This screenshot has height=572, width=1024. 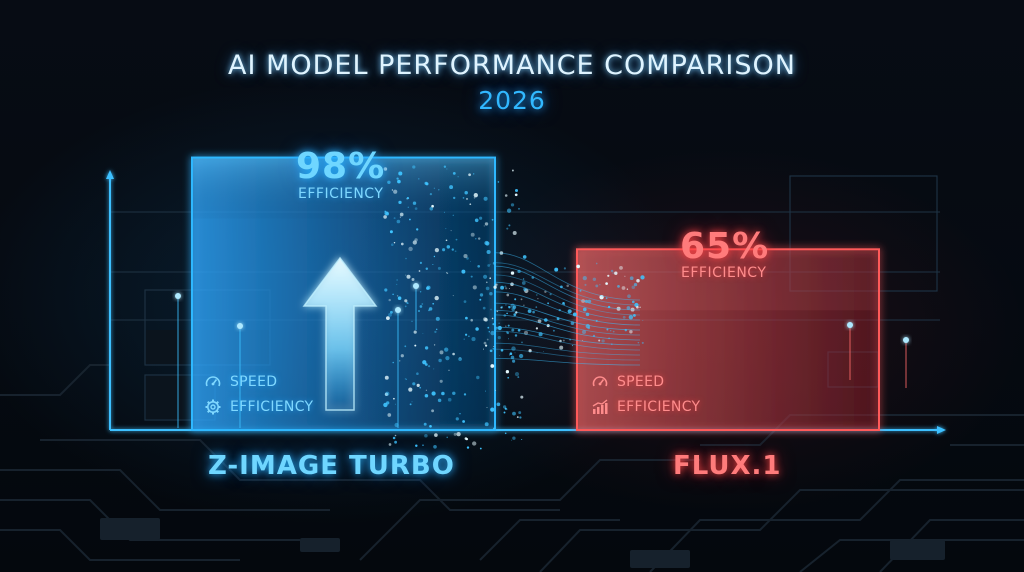 I want to click on bar-highlight, so click(x=343, y=188).